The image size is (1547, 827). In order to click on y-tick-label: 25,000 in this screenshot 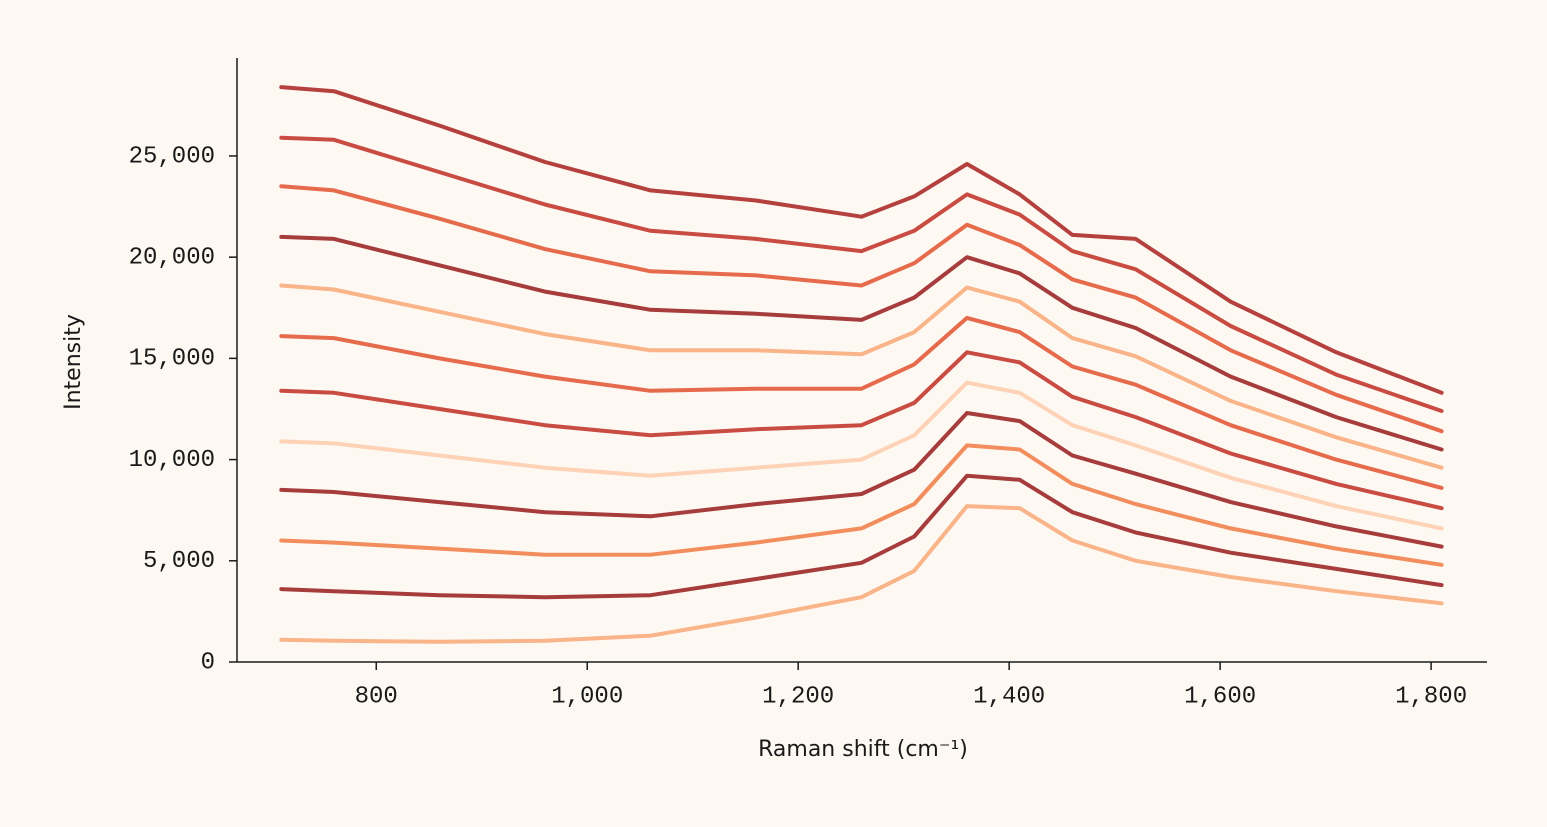, I will do `click(172, 156)`.